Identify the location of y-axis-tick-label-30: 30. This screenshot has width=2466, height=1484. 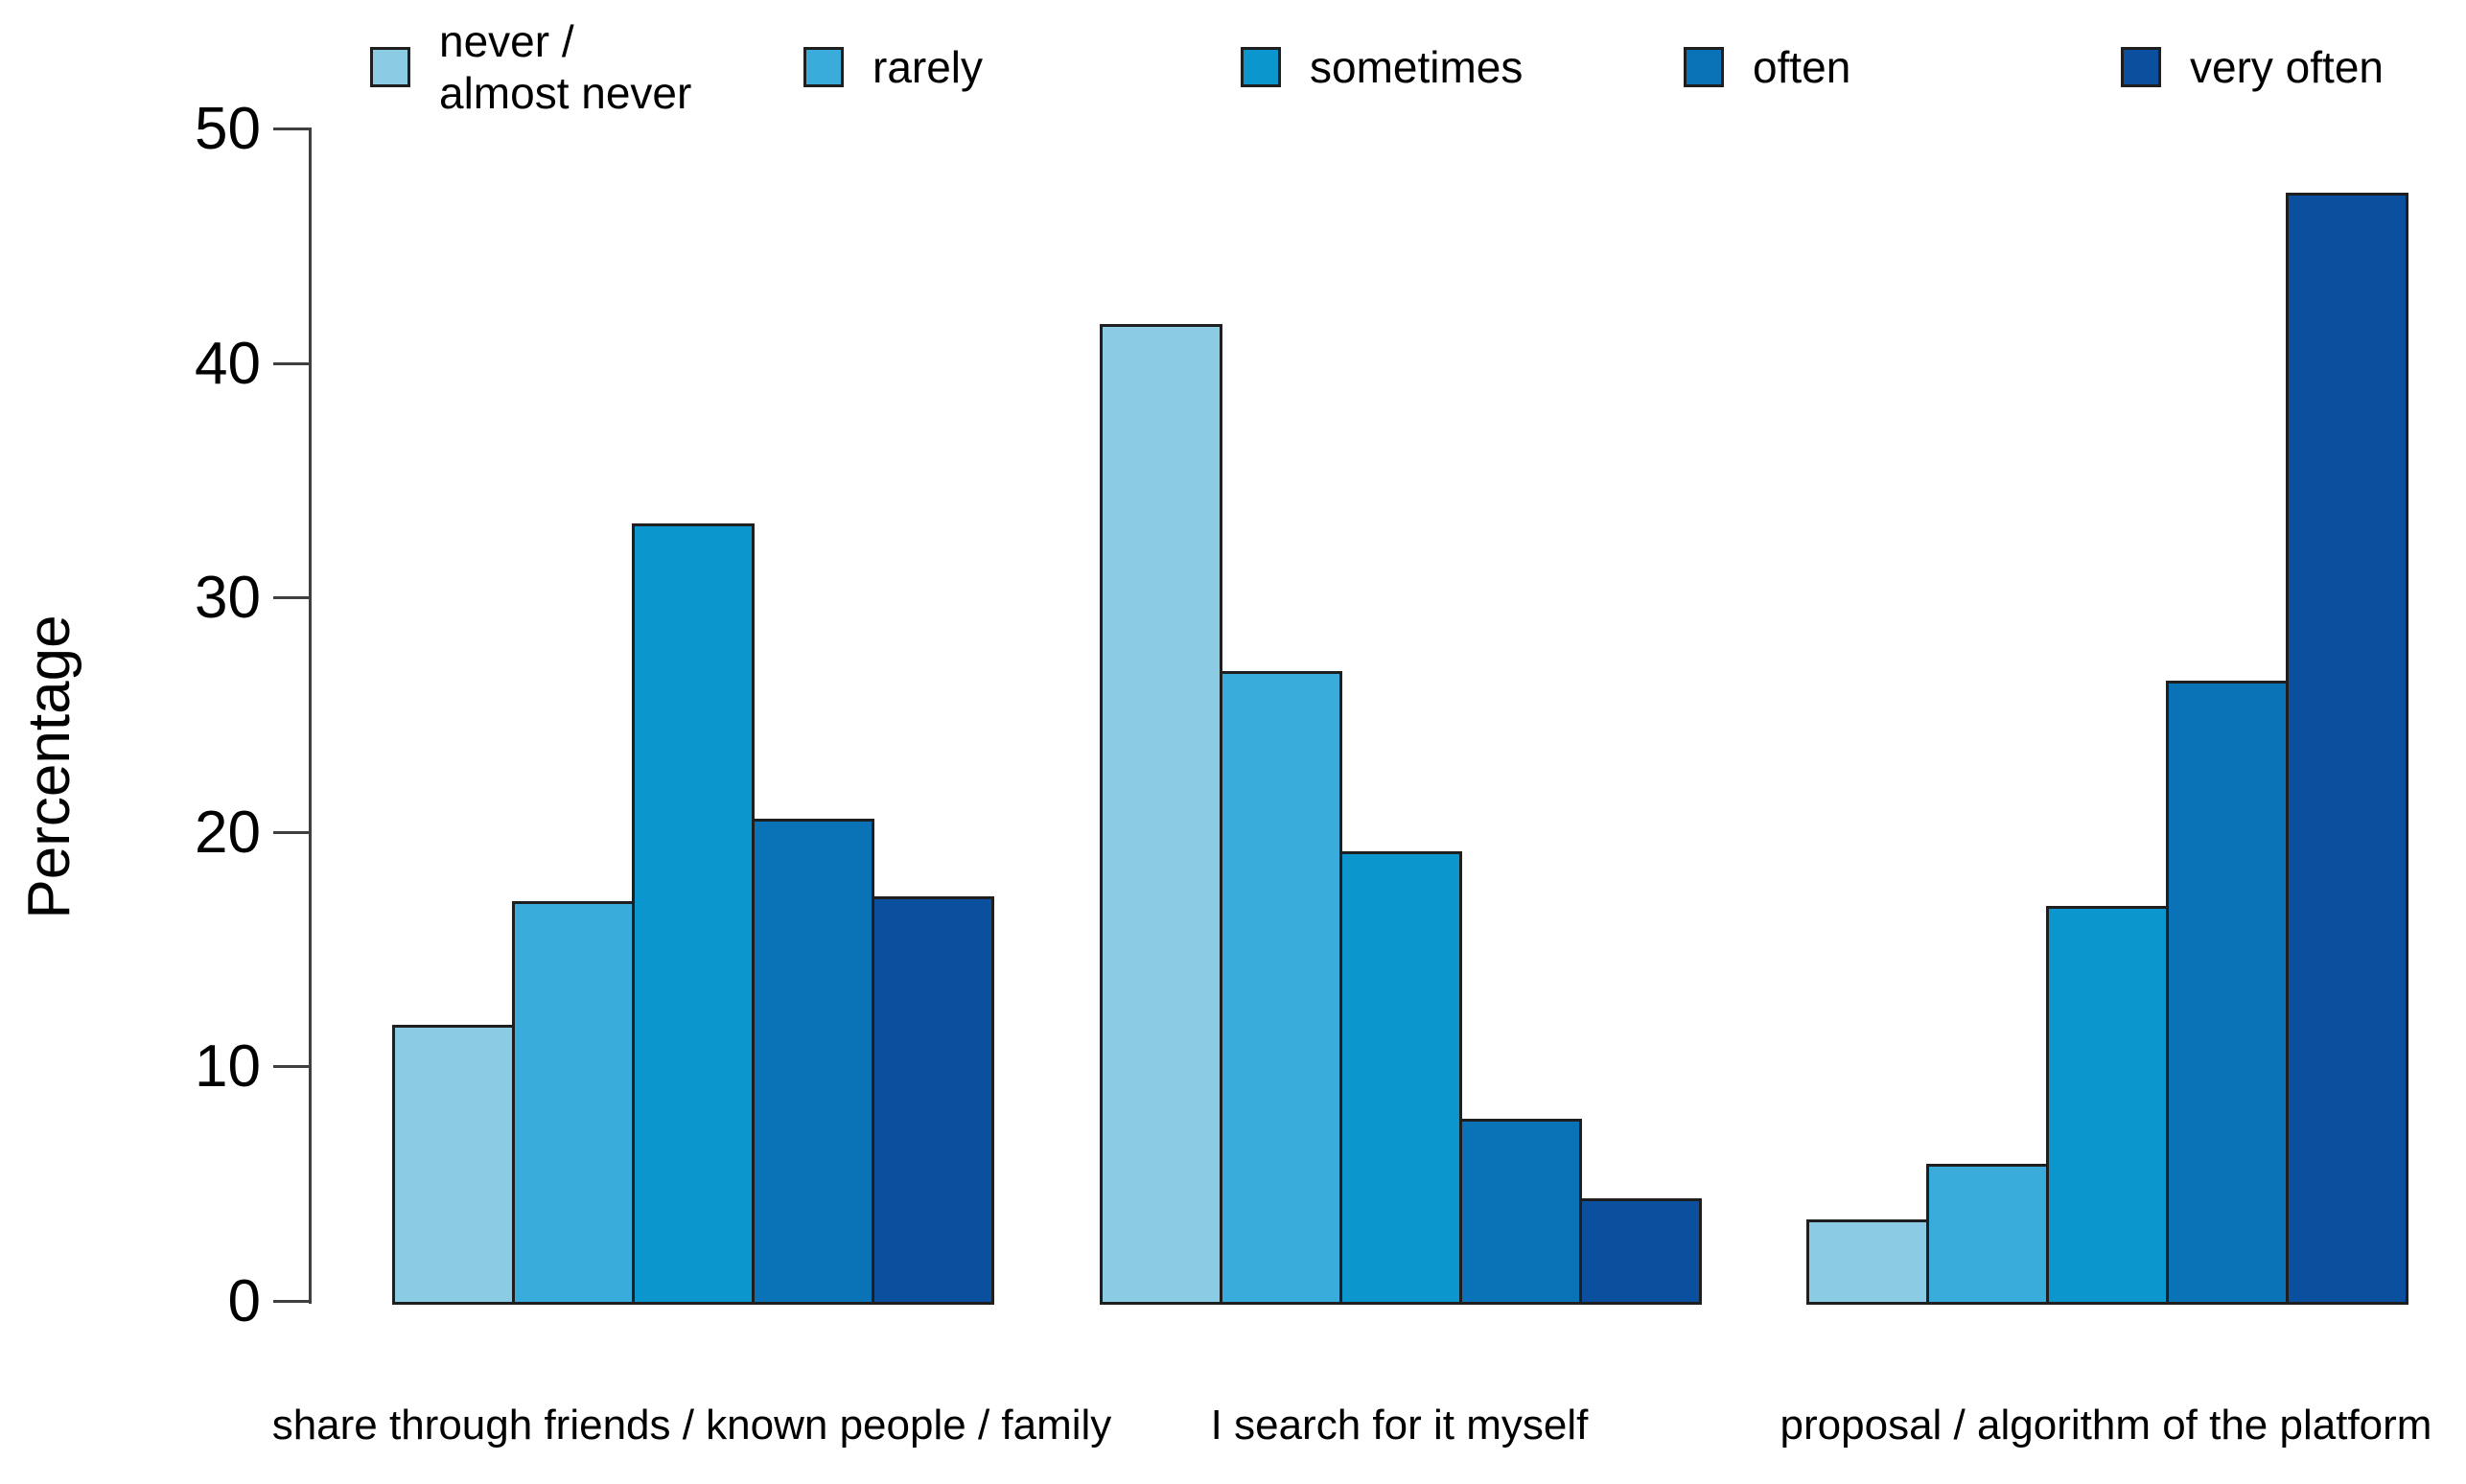
(228, 598).